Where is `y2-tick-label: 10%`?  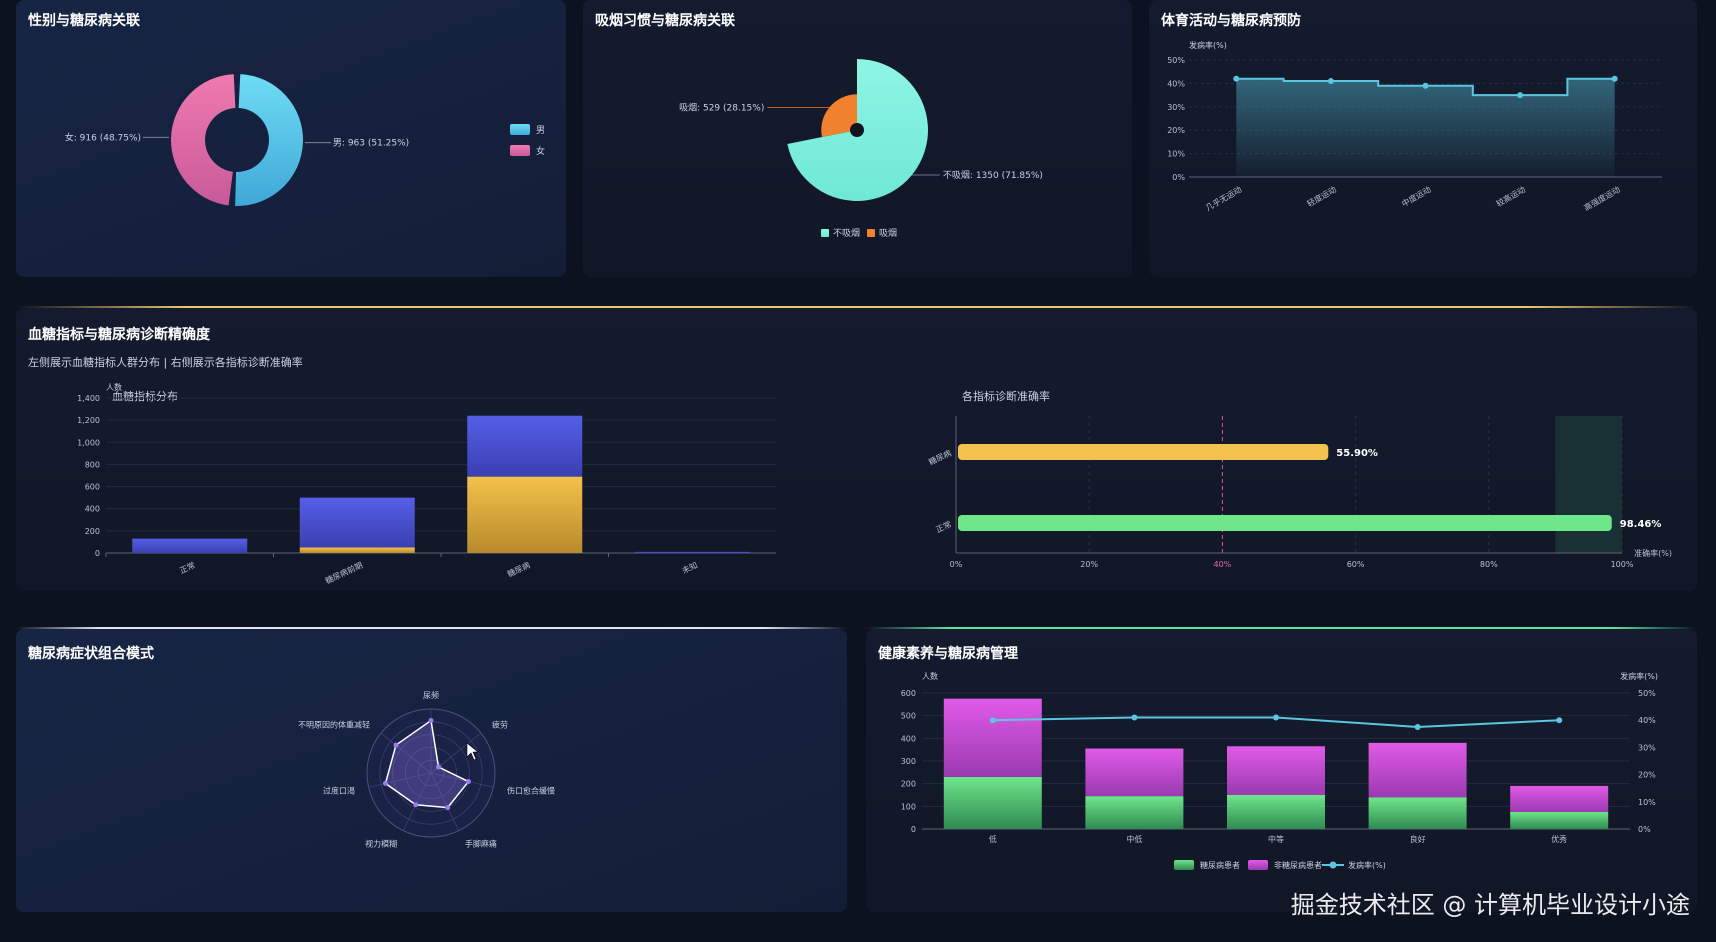 y2-tick-label: 10% is located at coordinates (1647, 802).